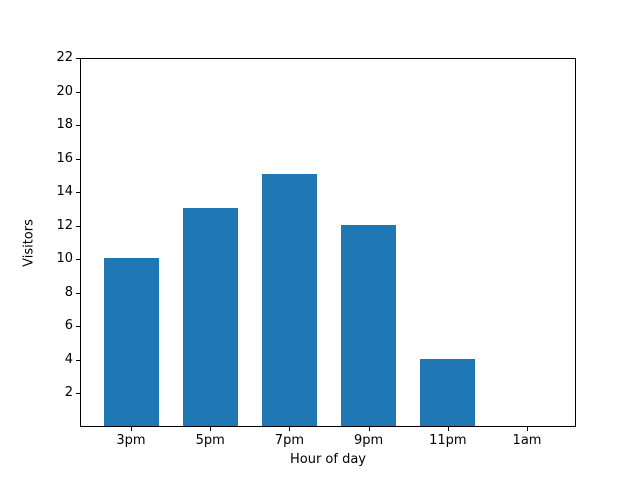 The width and height of the screenshot is (640, 480). Describe the element at coordinates (68, 393) in the screenshot. I see `y-tick-label: 2` at that location.